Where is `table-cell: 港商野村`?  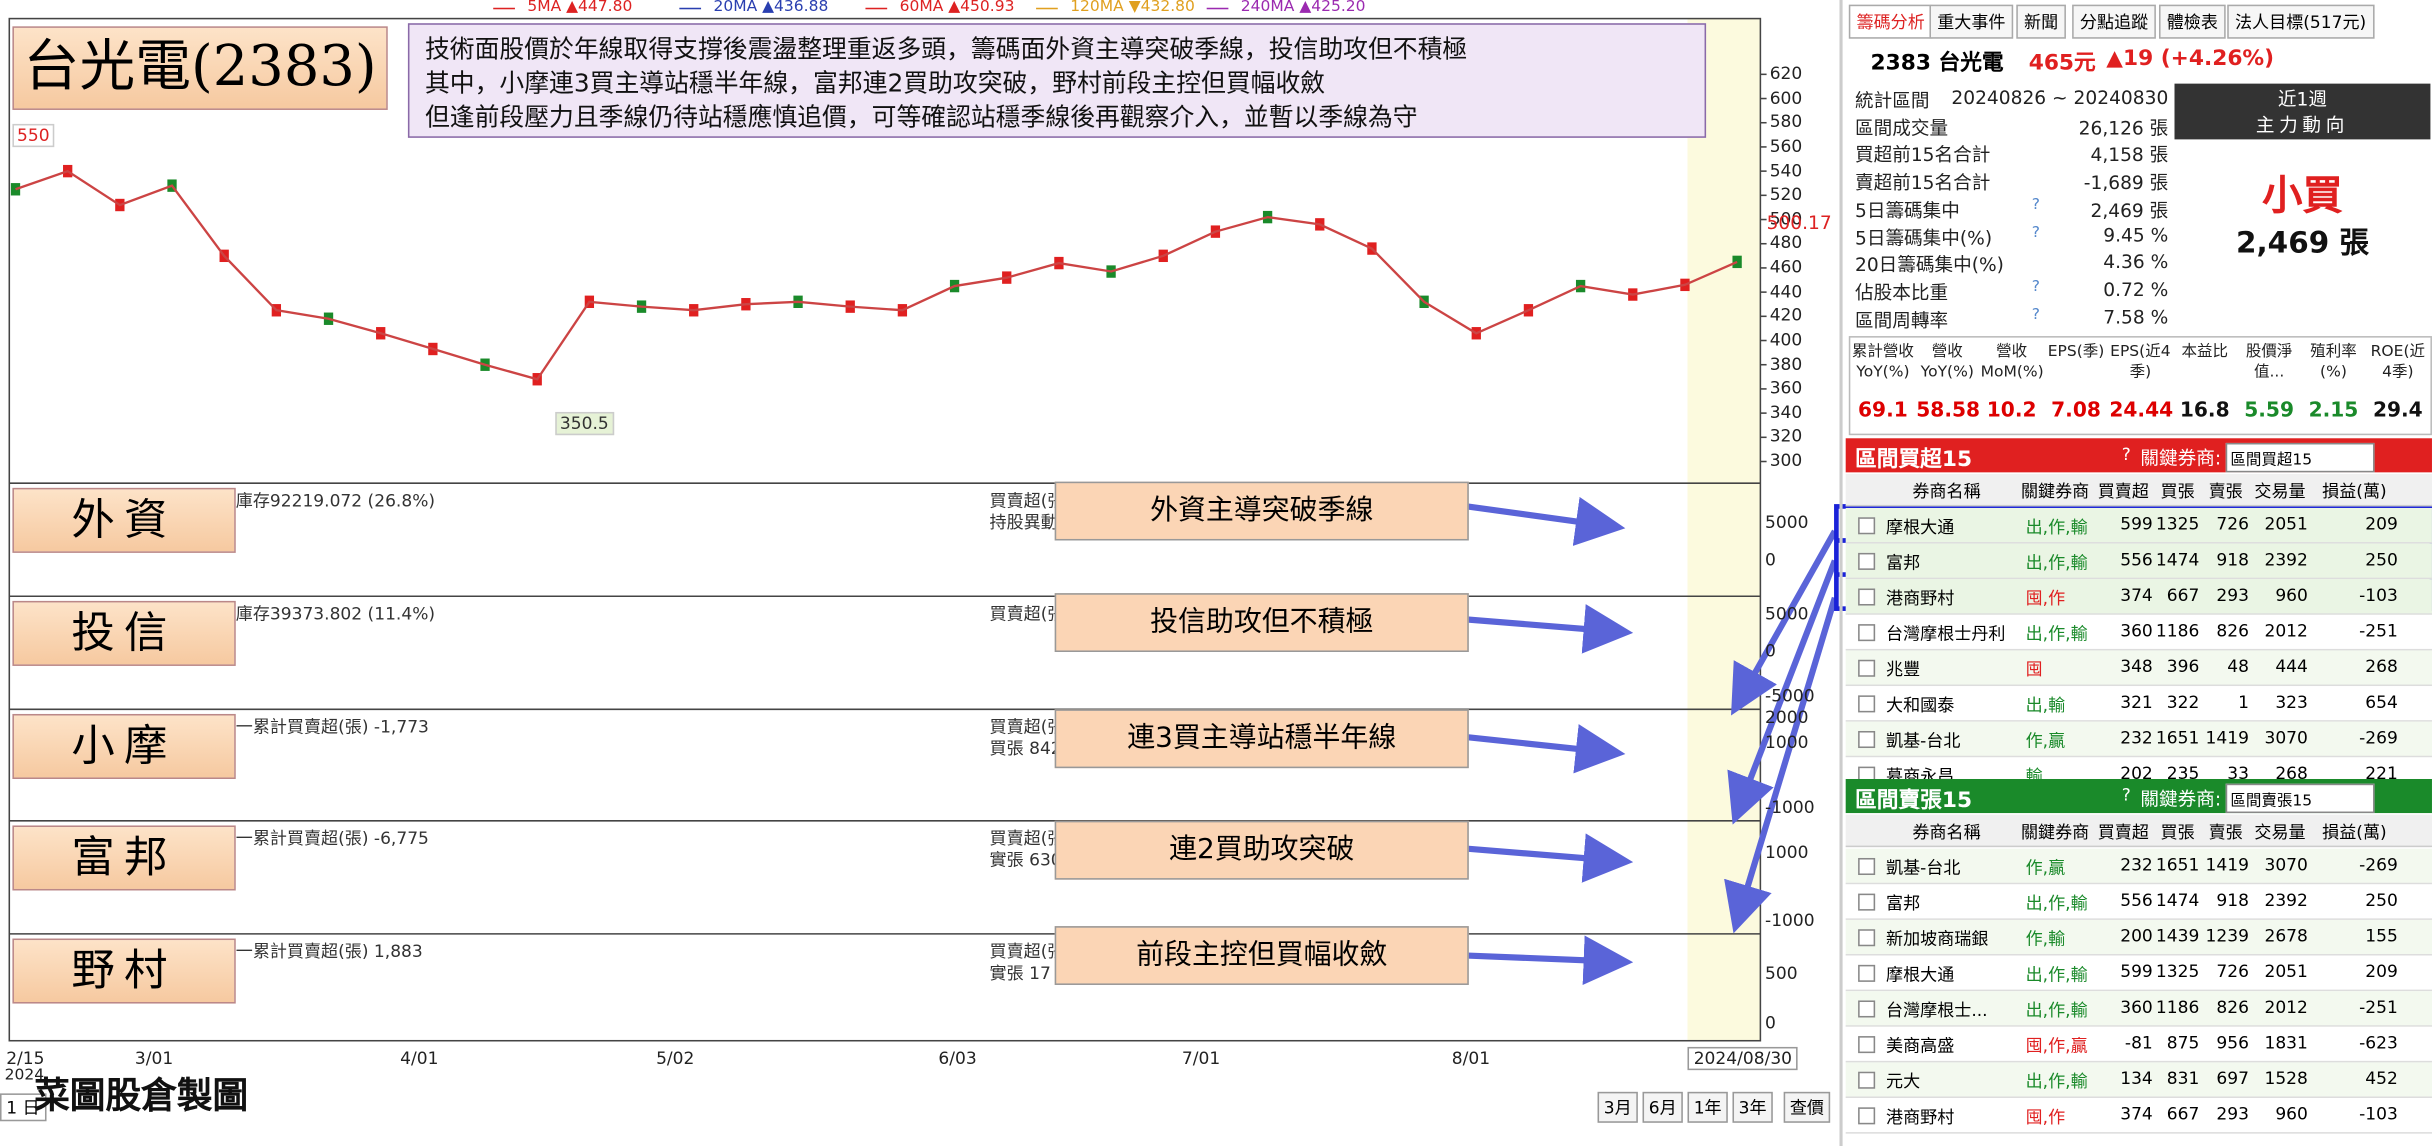
table-cell: 港商野村 is located at coordinates (1920, 1117).